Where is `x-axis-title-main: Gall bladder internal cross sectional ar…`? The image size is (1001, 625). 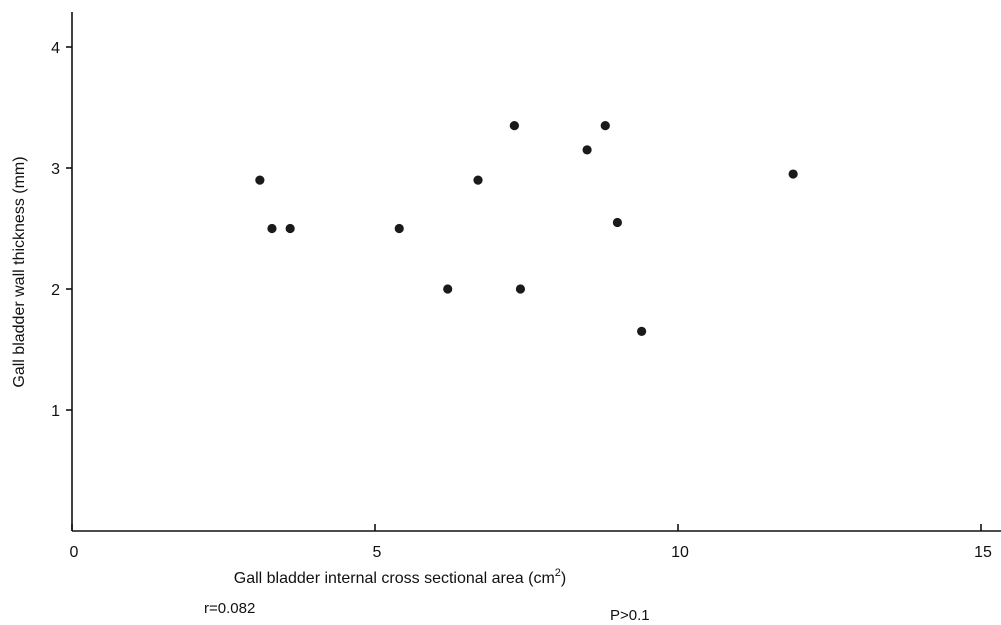
x-axis-title-main: Gall bladder internal cross sectional ar… is located at coordinates (394, 578).